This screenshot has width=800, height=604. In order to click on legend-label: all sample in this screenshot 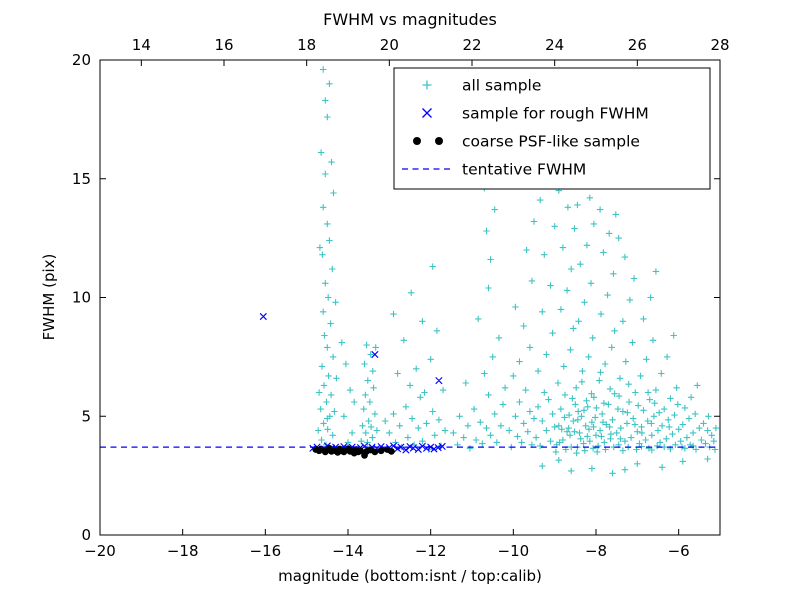, I will do `click(501, 86)`.